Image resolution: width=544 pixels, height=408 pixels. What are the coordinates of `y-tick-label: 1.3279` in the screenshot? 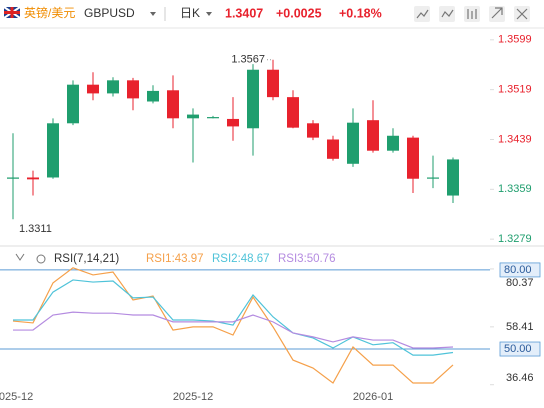 It's located at (515, 239).